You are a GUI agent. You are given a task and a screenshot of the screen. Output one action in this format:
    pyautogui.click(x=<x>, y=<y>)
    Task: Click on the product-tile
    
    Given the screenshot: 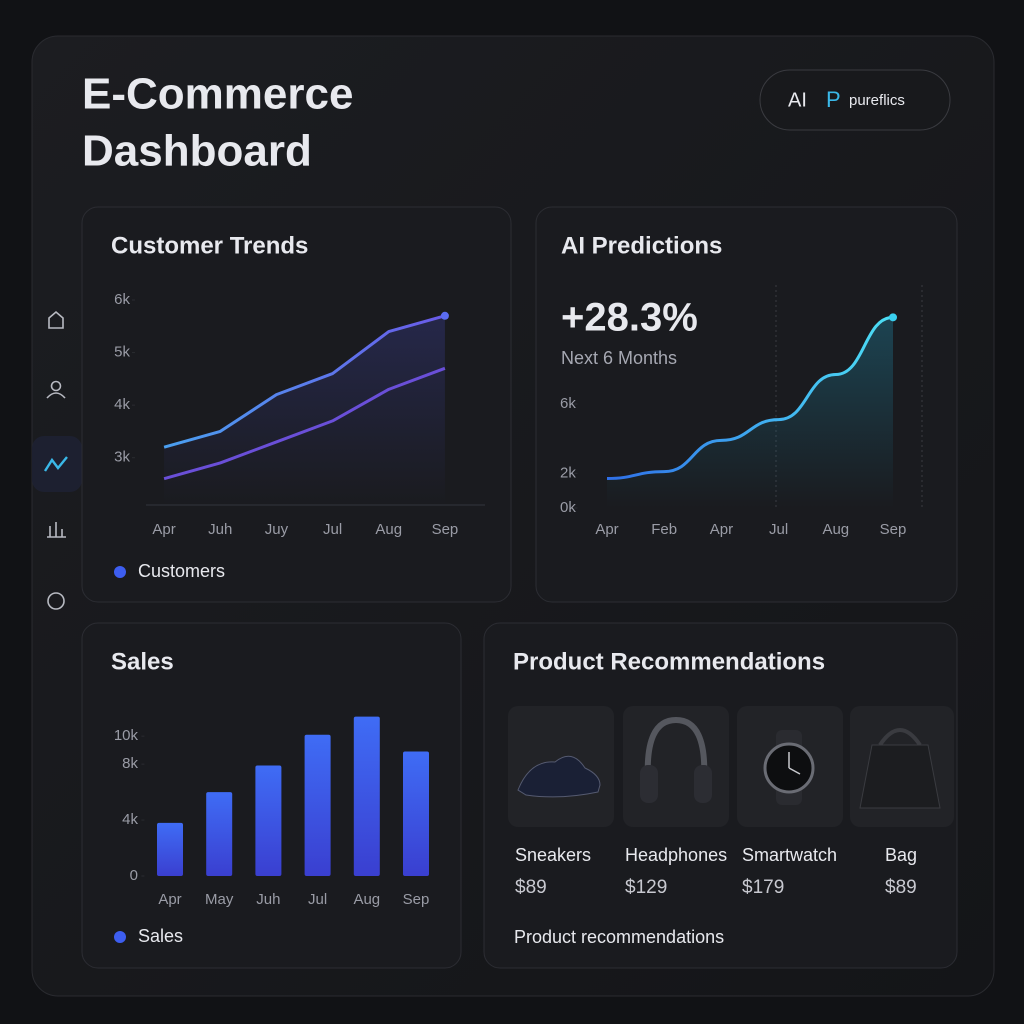 What is the action you would take?
    pyautogui.click(x=676, y=766)
    